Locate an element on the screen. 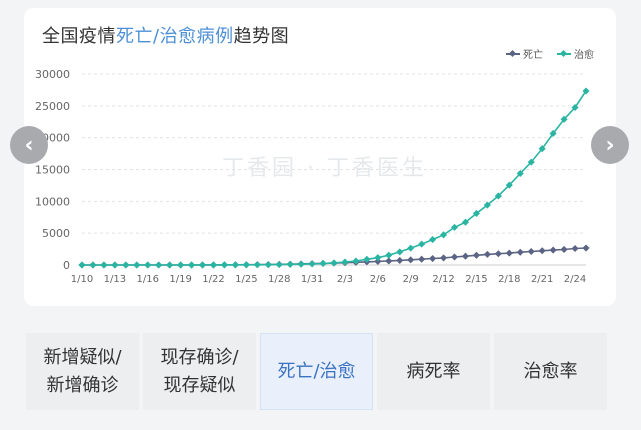  title-highlight: 死亡/治愈病例 is located at coordinates (175, 36).